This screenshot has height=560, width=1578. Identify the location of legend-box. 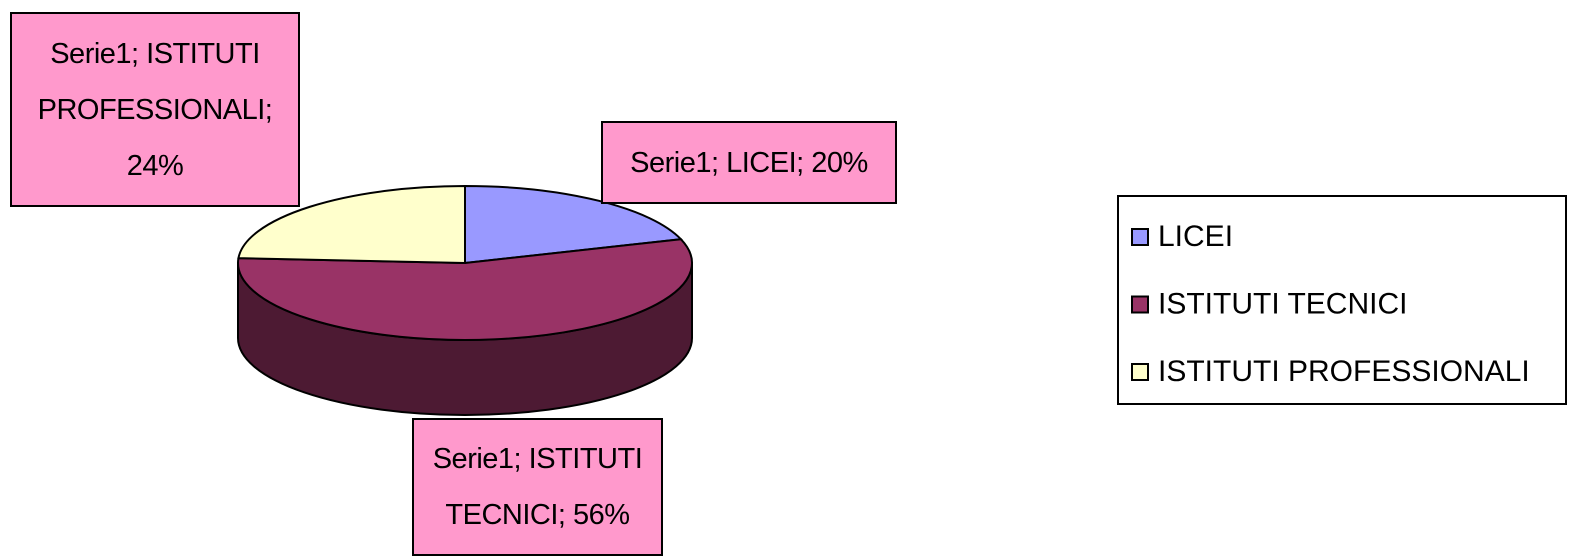
(1342, 300).